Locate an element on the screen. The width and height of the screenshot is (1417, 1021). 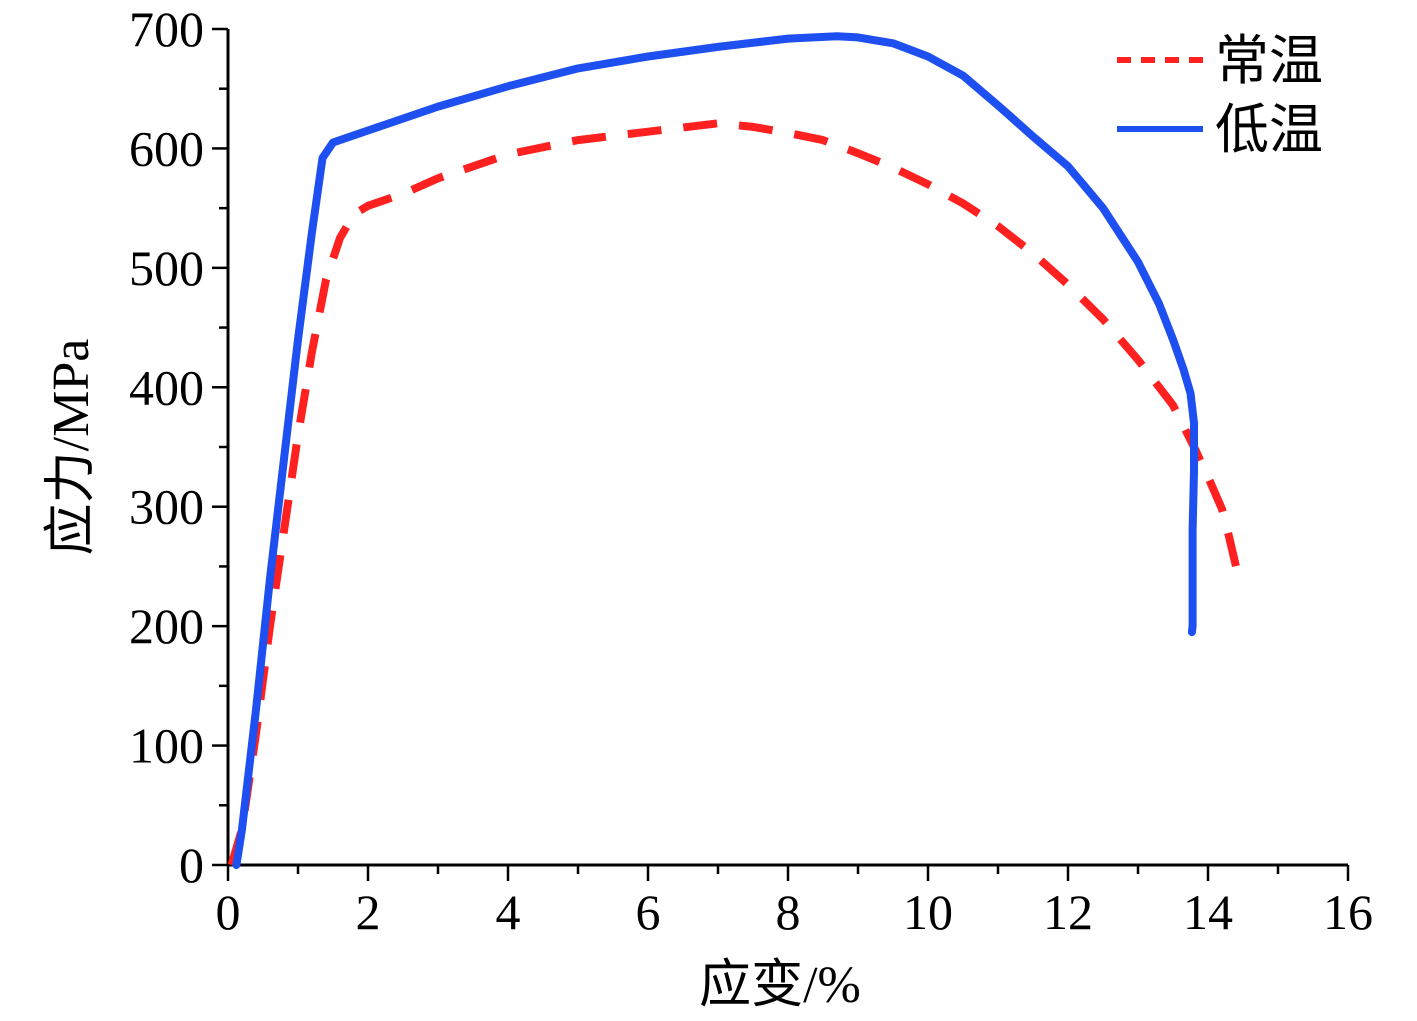
x-axis-title: 应变/% is located at coordinates (780, 985).